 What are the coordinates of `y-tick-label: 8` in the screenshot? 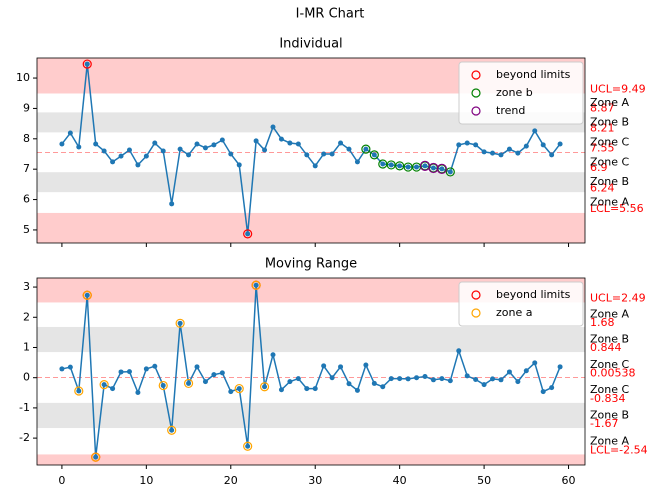 It's located at (26, 138).